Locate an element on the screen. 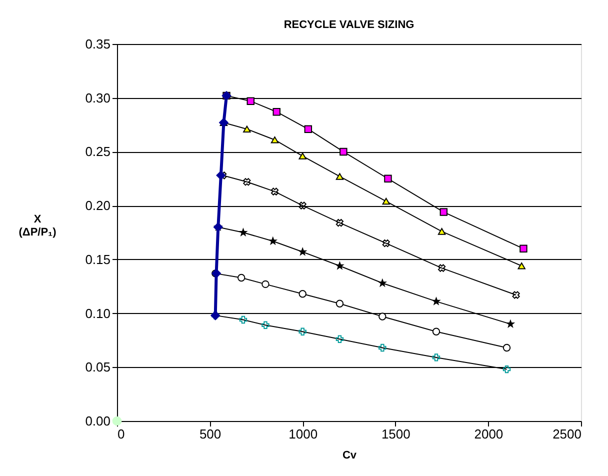 This screenshot has height=476, width=608. y-tick-label: 0.10 is located at coordinates (97, 313).